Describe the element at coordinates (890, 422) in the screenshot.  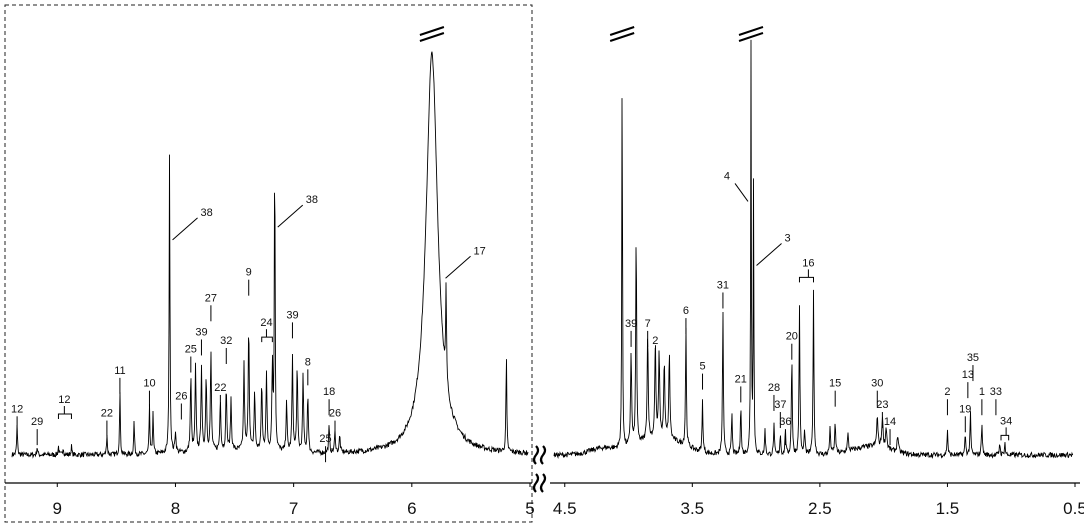
I see `peak-label-text: 14` at that location.